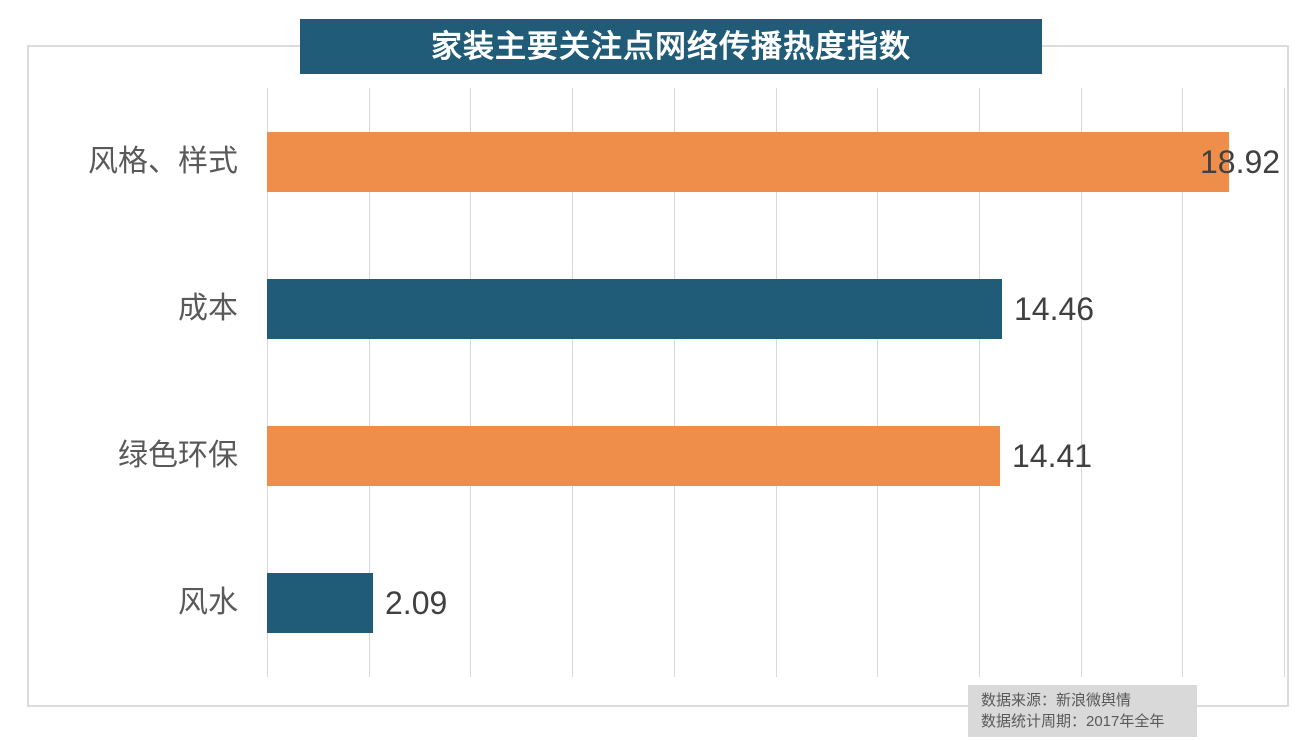 The height and width of the screenshot is (740, 1313). What do you see at coordinates (1082, 711) in the screenshot?
I see `source-note: 数据来源：新浪微舆情 数据统计周期：2017年全年` at bounding box center [1082, 711].